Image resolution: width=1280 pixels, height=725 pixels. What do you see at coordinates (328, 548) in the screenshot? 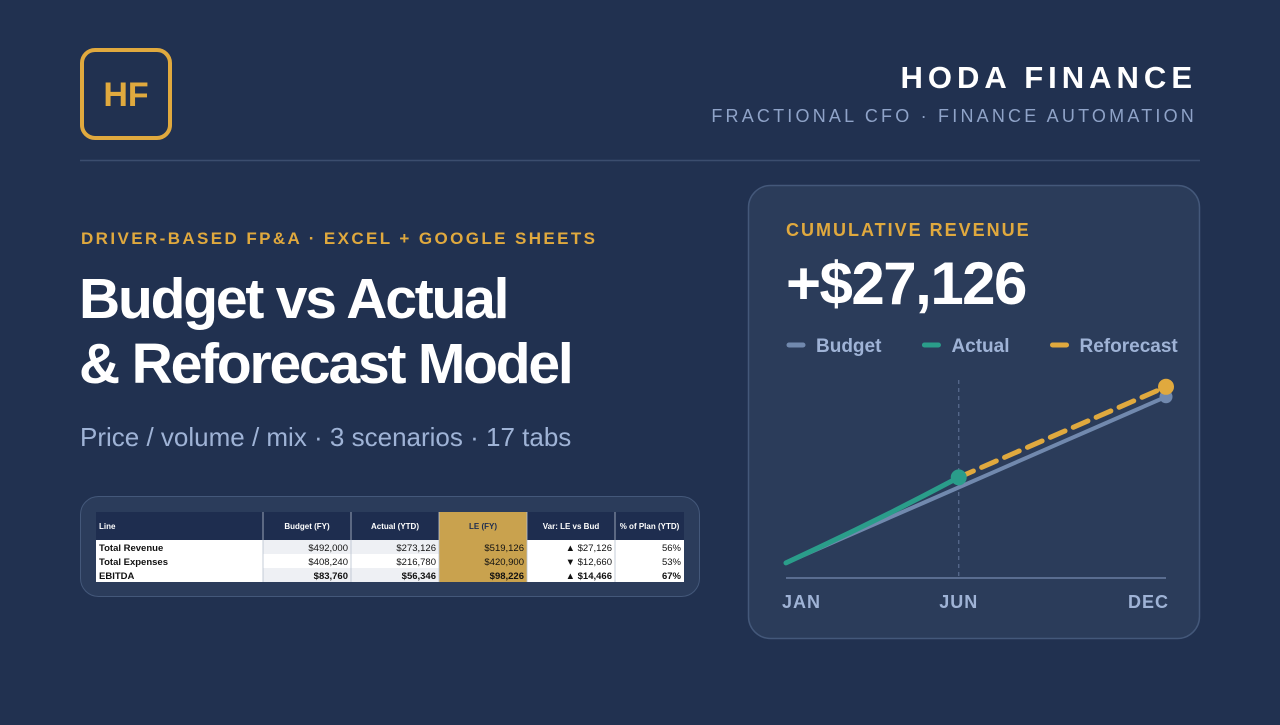
I see `table-cell: $492,000` at bounding box center [328, 548].